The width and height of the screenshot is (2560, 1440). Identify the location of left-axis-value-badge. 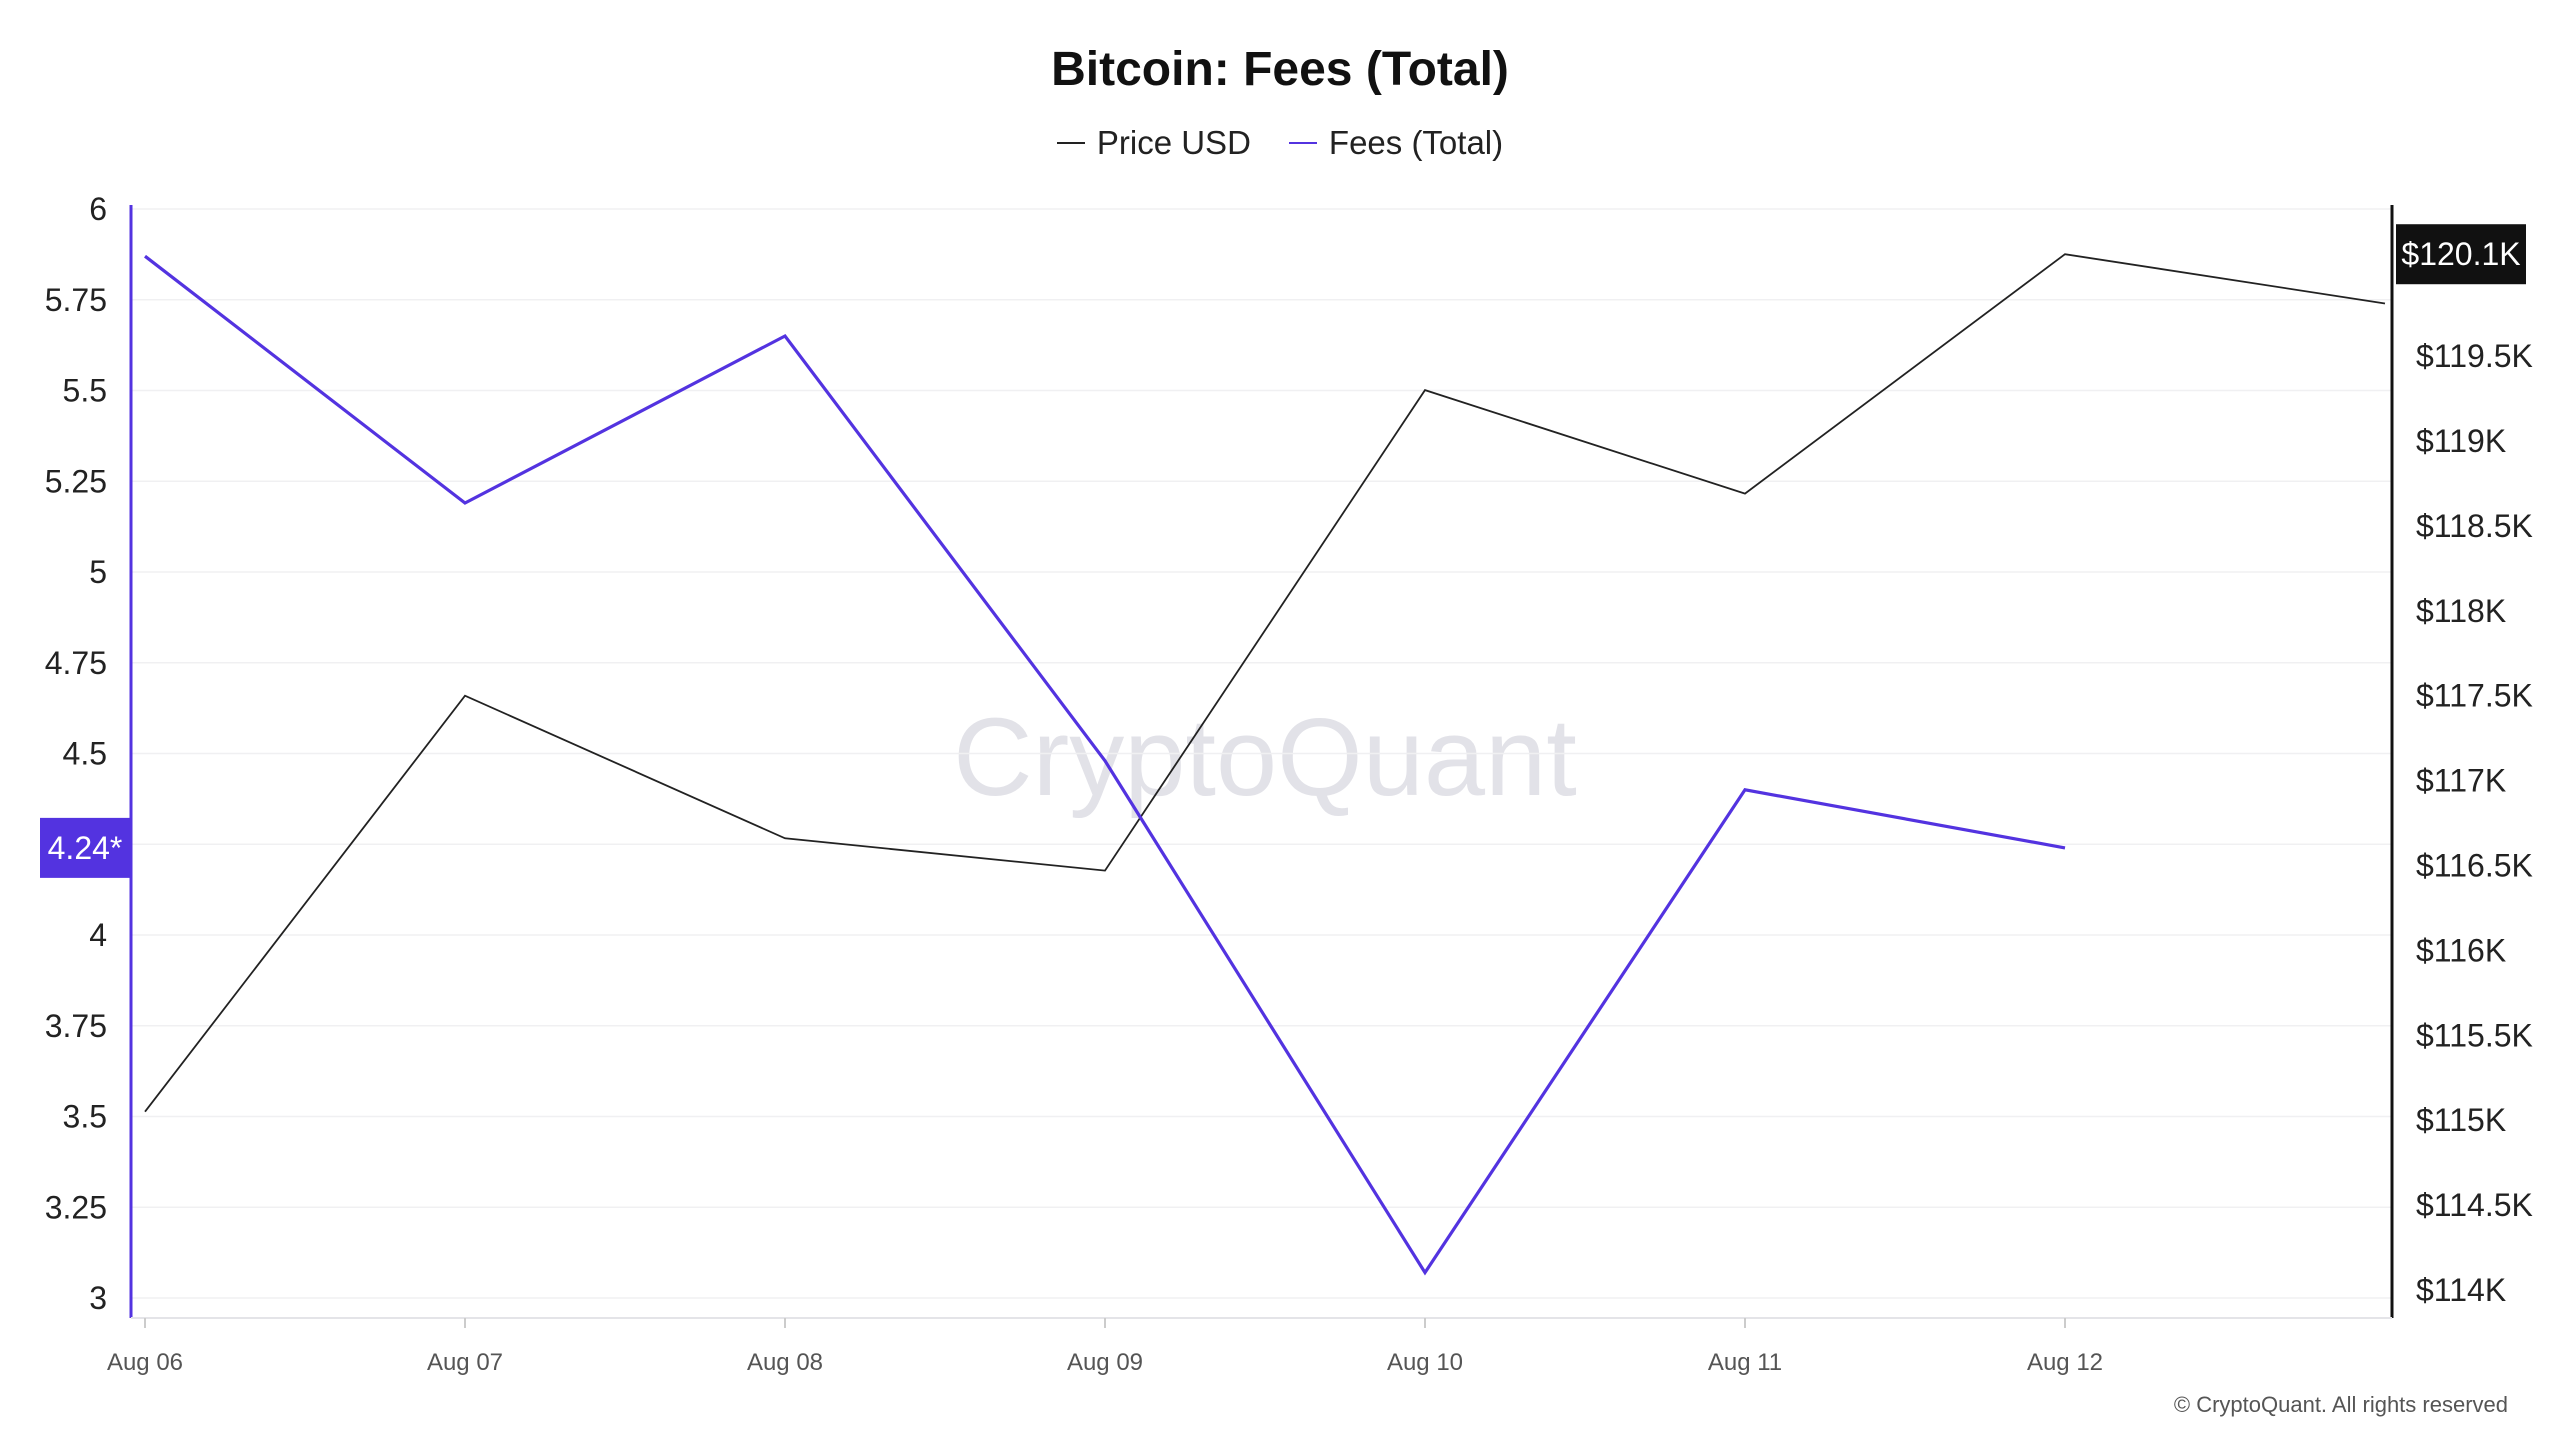
(85, 847).